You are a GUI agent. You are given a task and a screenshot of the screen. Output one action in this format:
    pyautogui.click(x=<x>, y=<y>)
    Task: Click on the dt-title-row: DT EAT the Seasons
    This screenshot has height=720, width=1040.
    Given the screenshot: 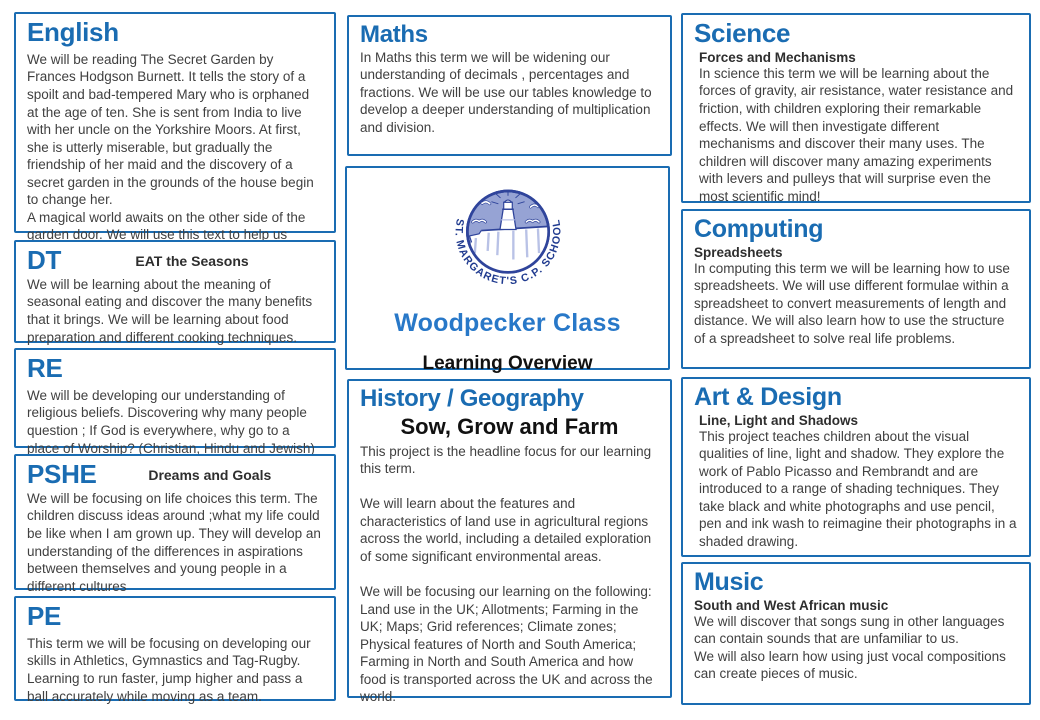 What is the action you would take?
    pyautogui.click(x=175, y=260)
    